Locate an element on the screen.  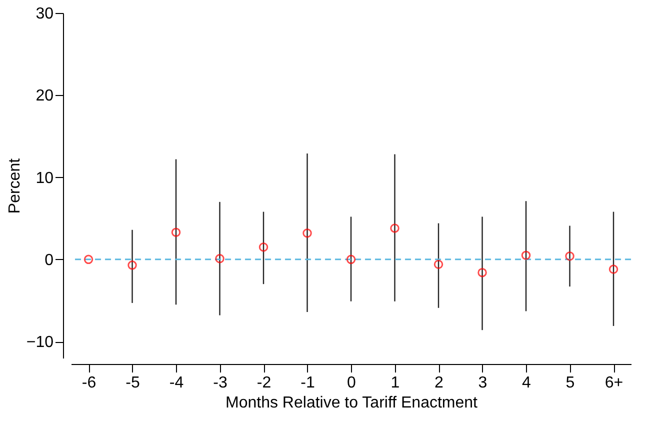
x-tick-label: 6+ is located at coordinates (614, 383).